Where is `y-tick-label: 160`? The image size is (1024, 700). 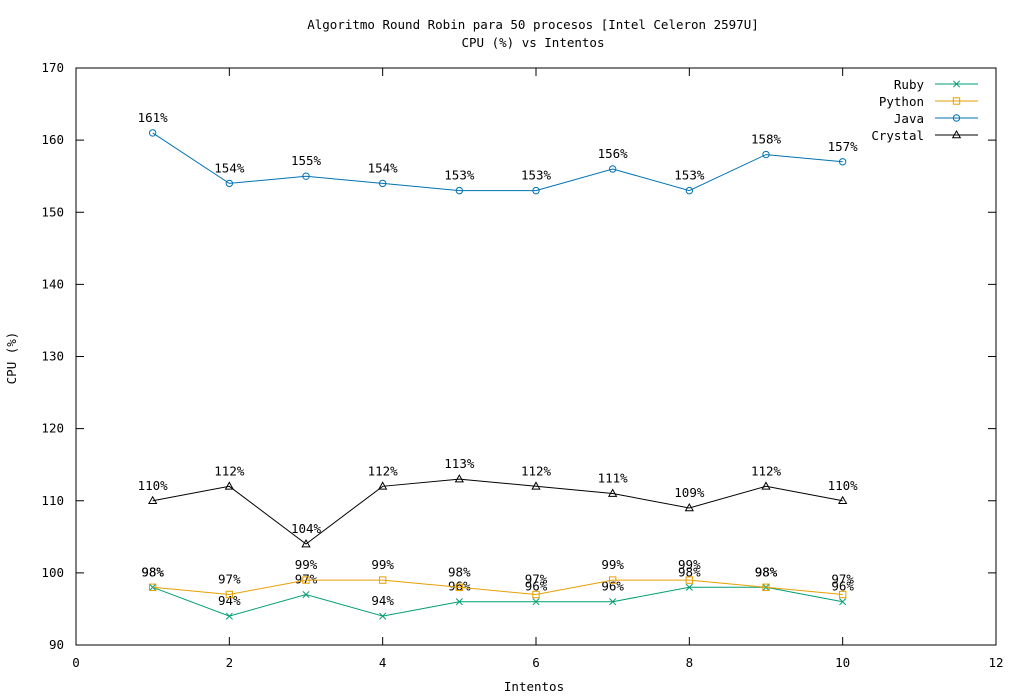
y-tick-label: 160 is located at coordinates (52, 139).